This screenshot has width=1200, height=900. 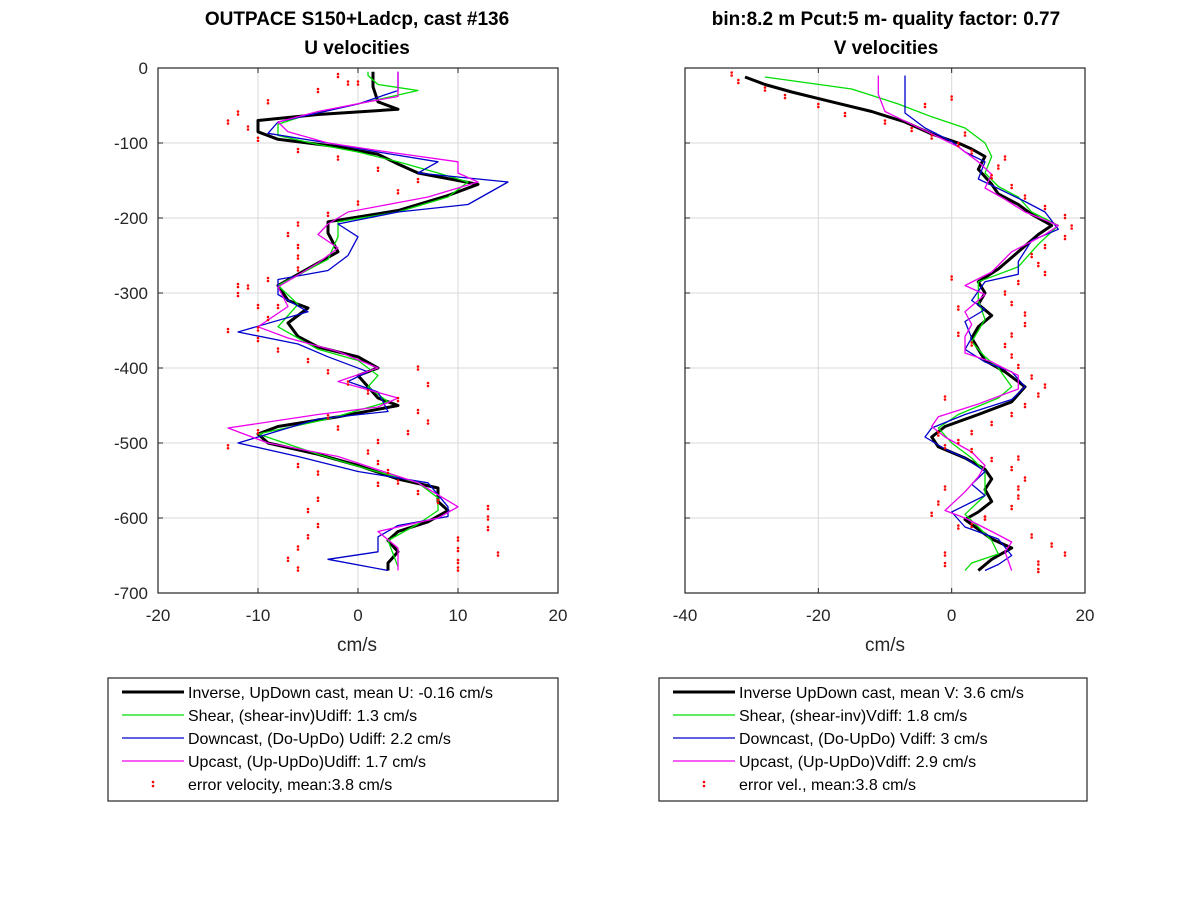 I want to click on v-x-tick-label: -20, so click(x=818, y=615).